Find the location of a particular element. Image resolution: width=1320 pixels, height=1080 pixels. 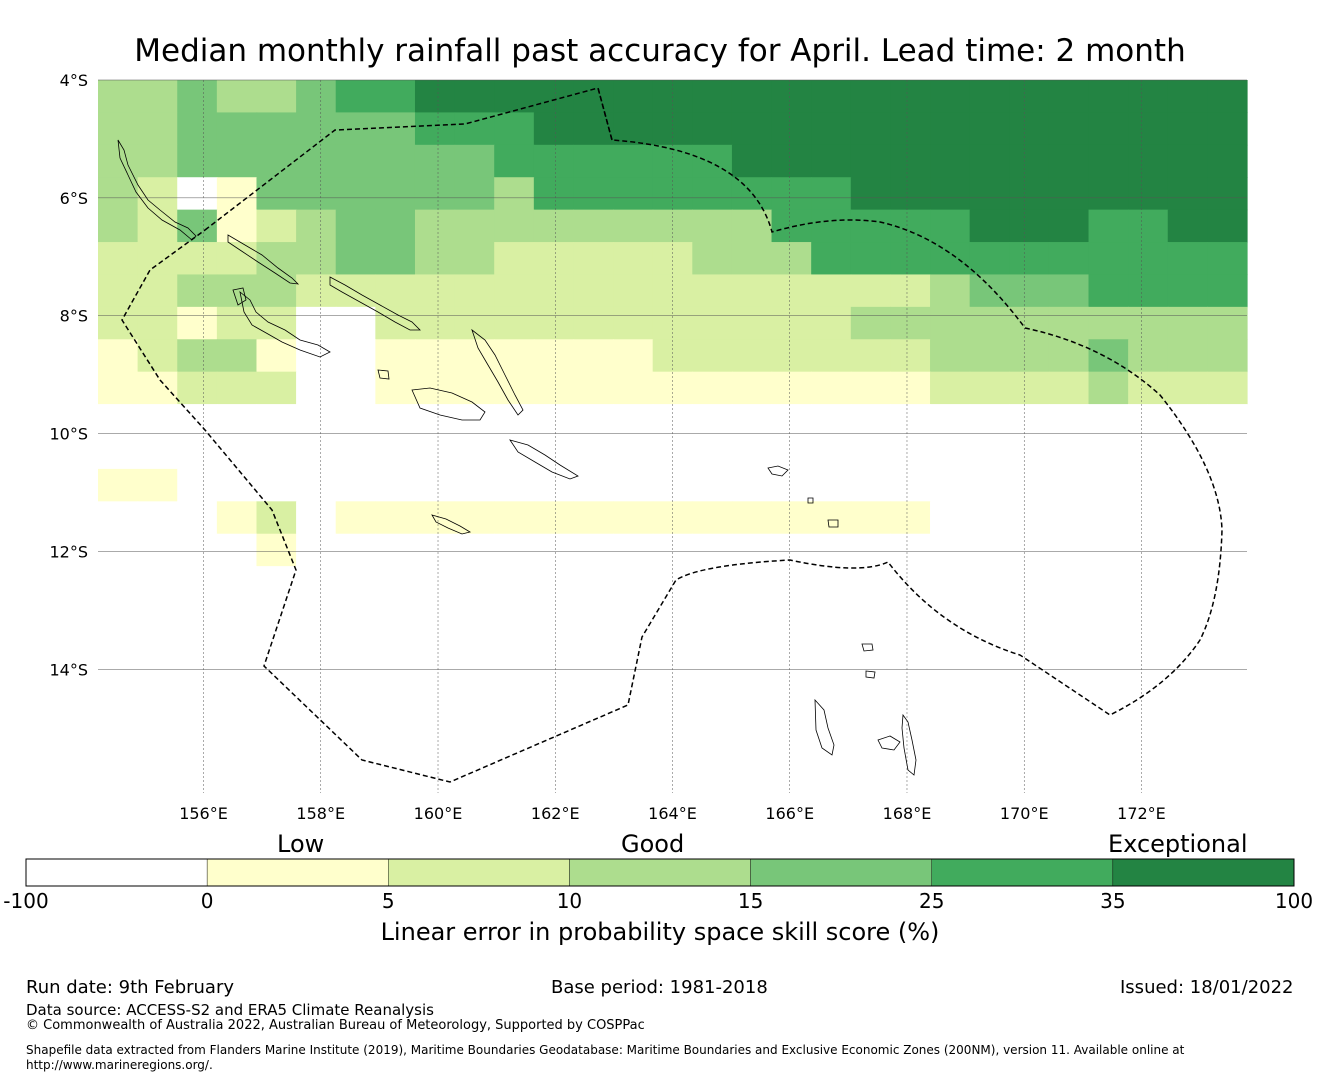

lat-tick-label: 8°S is located at coordinates (74, 316).